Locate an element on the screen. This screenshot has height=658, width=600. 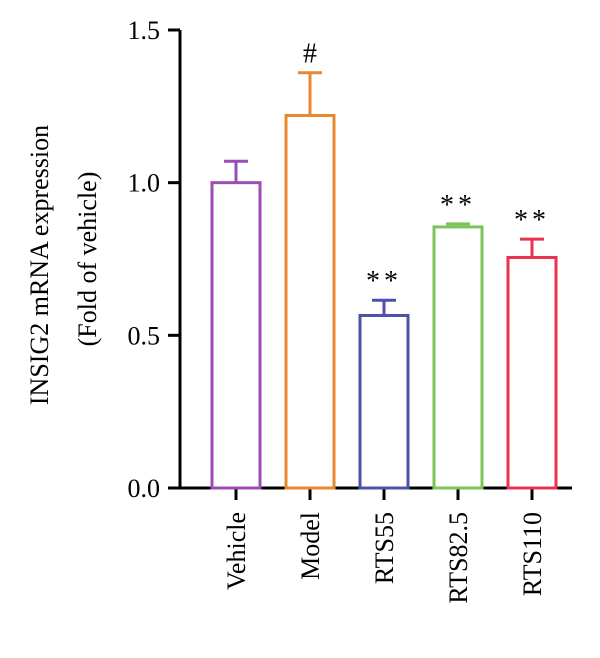
bar-rts55 is located at coordinates (384, 401).